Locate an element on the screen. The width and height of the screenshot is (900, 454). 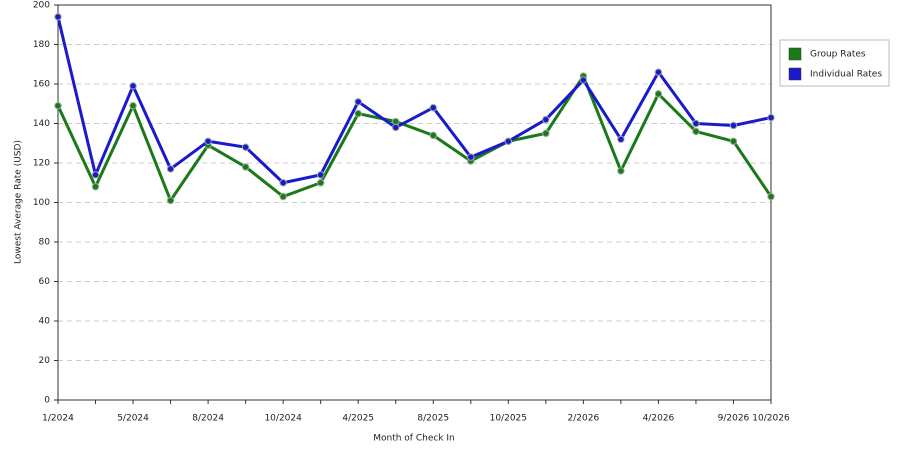
x-tick-label: 4/2026 is located at coordinates (659, 419).